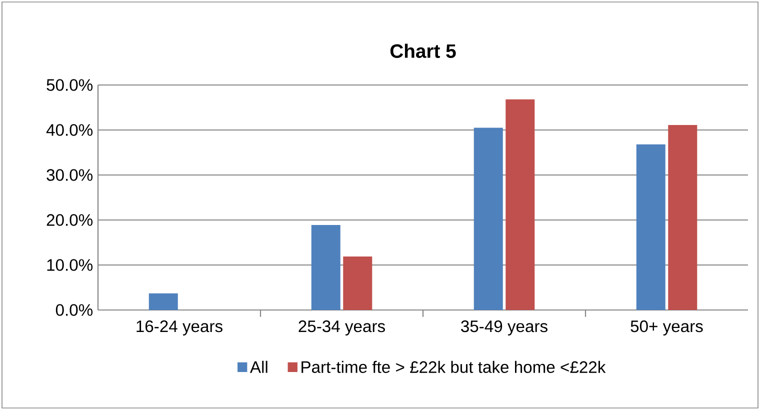 This screenshot has width=760, height=410. I want to click on y-tick-label: 20.0%, so click(69, 220).